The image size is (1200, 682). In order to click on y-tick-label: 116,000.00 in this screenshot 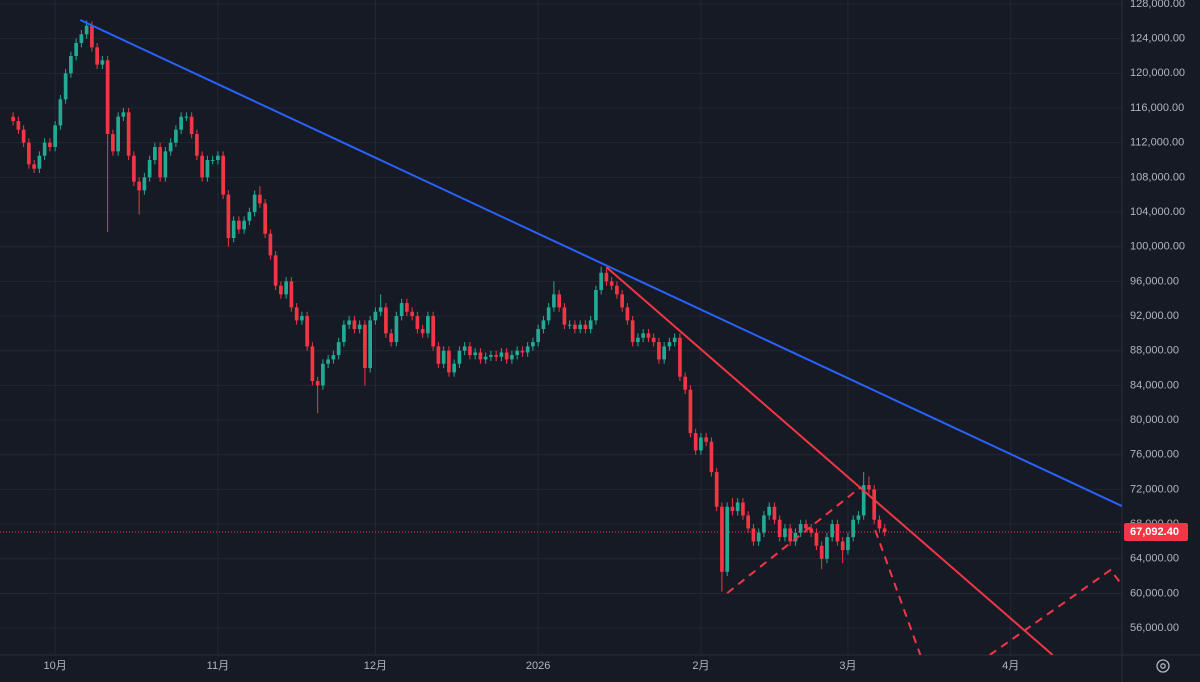, I will do `click(1157, 108)`.